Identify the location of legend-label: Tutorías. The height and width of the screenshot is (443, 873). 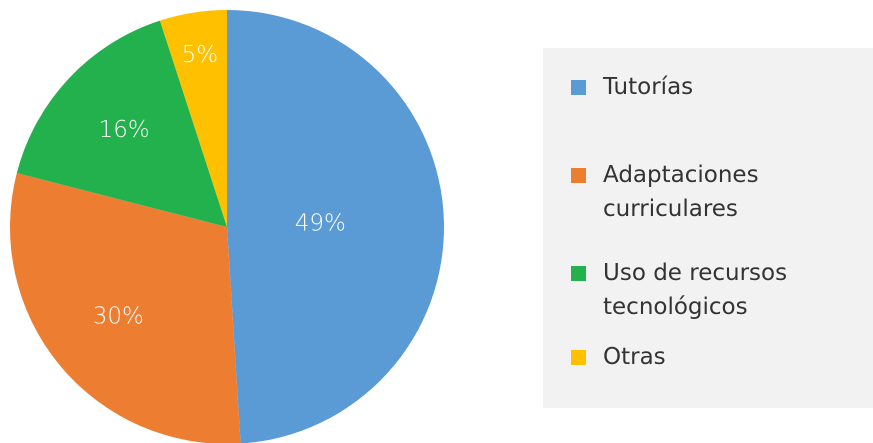
(648, 87).